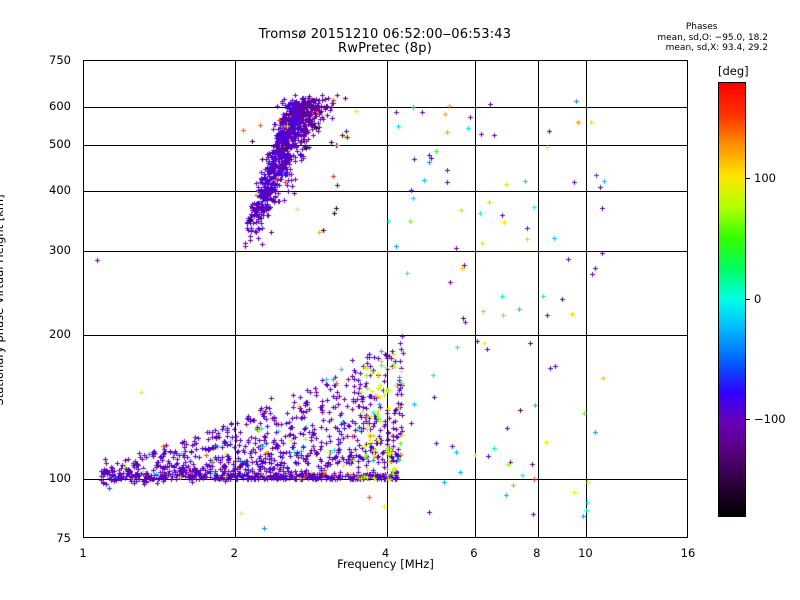  Describe the element at coordinates (733, 71) in the screenshot. I see `colorbar-unit-label: [deg]` at that location.